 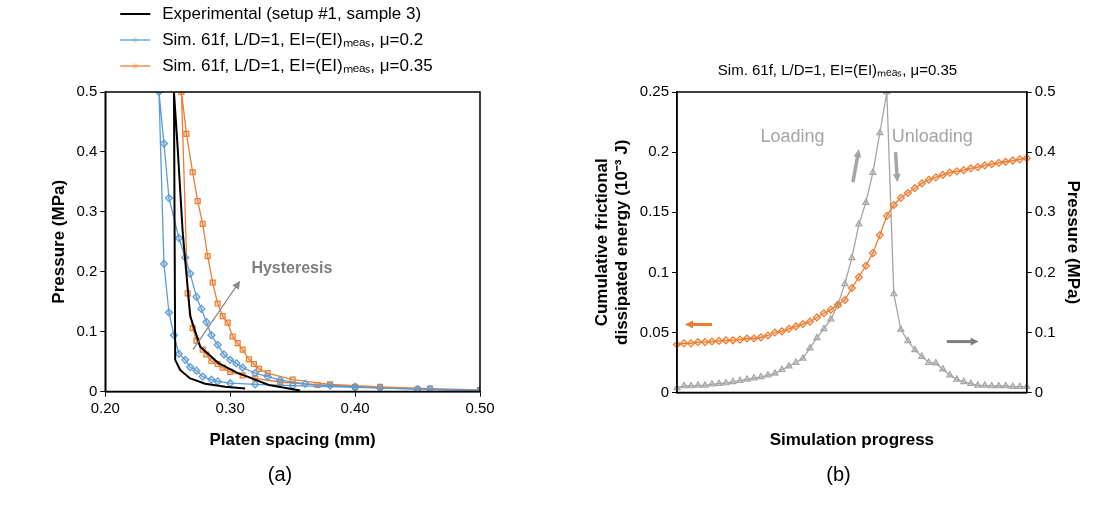 What do you see at coordinates (297, 65) in the screenshot?
I see `legend-label: Sim. 61f, L/D=1, EI=(EI)ₘₑₐₛ, μ=0.35` at bounding box center [297, 65].